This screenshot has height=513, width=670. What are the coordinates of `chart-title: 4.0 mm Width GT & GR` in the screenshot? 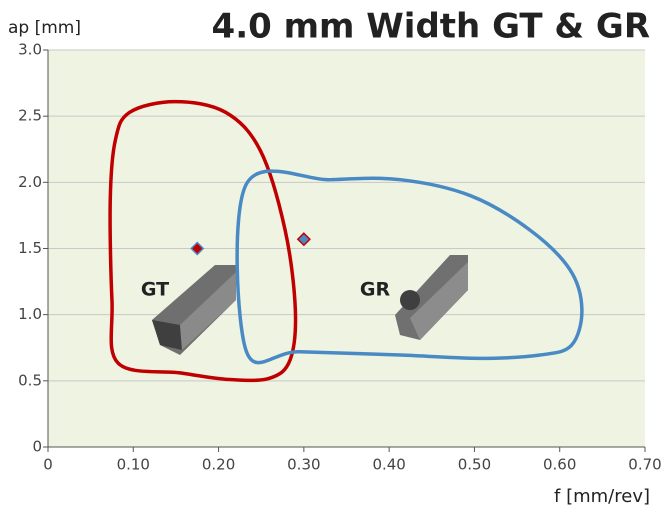 It's located at (431, 27).